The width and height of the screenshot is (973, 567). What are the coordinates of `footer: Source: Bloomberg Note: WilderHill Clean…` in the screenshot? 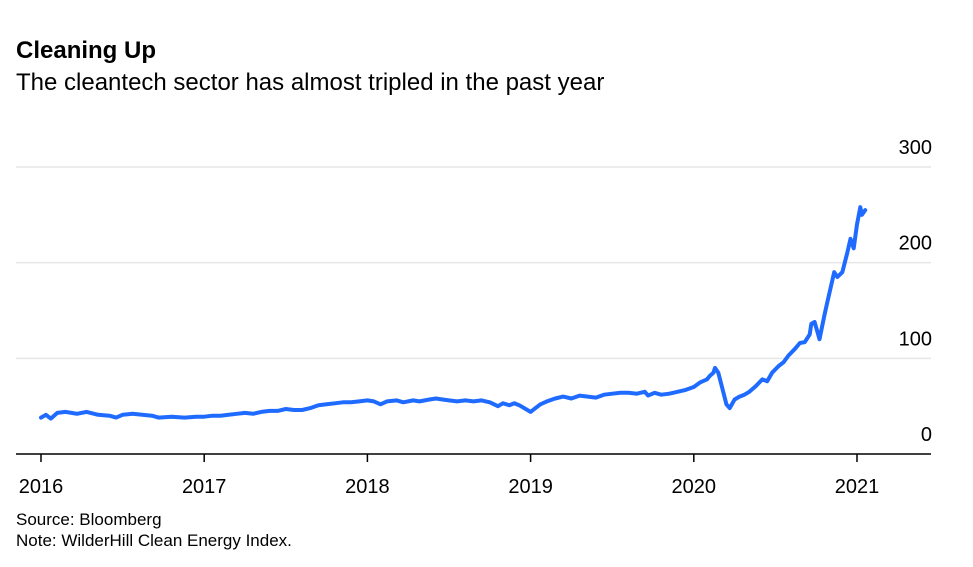 It's located at (154, 530).